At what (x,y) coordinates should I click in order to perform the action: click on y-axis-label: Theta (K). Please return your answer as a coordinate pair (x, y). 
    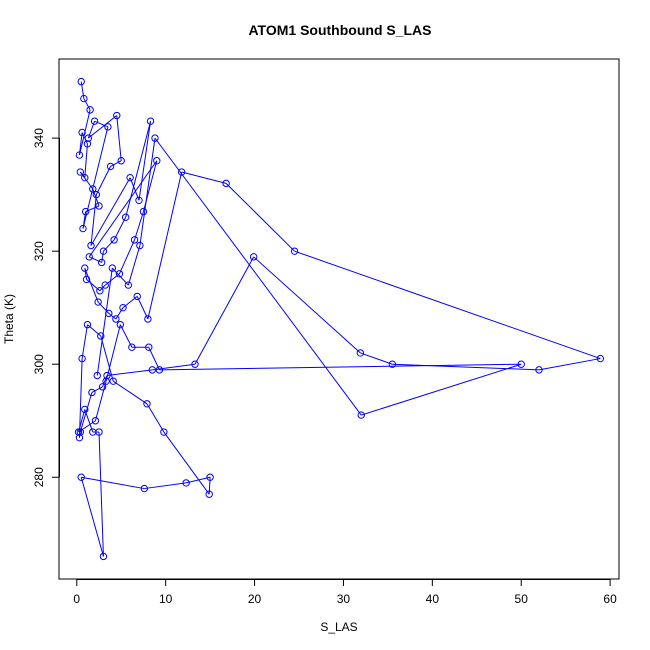
    Looking at the image, I should click on (9, 319).